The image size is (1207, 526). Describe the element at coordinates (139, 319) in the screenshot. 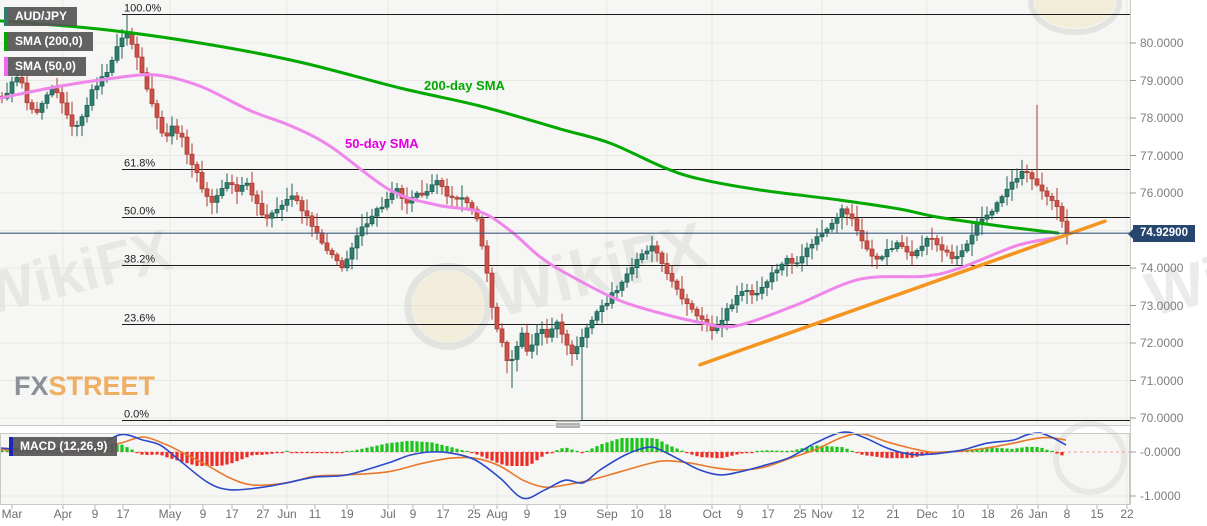

I see `fib-label: 23.6%` at that location.